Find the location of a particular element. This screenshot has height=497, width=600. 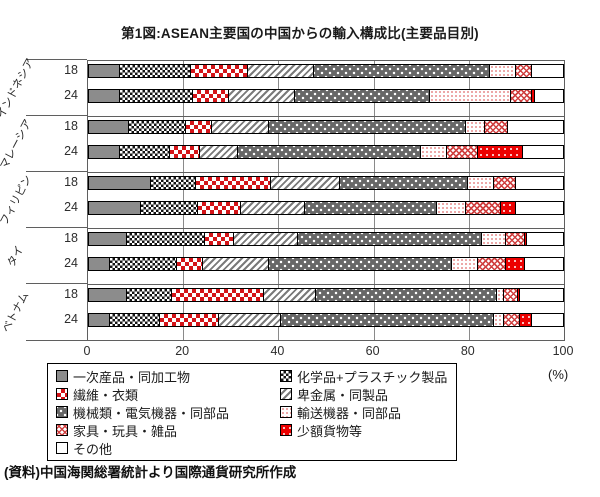

legend-item-pink-fine-dots: 輸送機器・同部品 is located at coordinates (368, 412).